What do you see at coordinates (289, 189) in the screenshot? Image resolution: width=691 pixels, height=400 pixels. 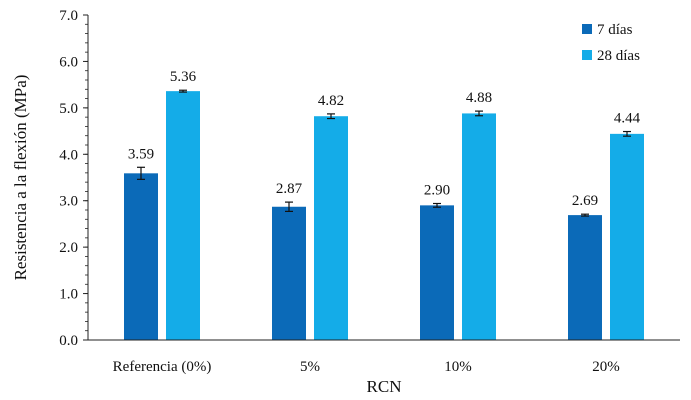 I see `data-label: 2.87` at bounding box center [289, 189].